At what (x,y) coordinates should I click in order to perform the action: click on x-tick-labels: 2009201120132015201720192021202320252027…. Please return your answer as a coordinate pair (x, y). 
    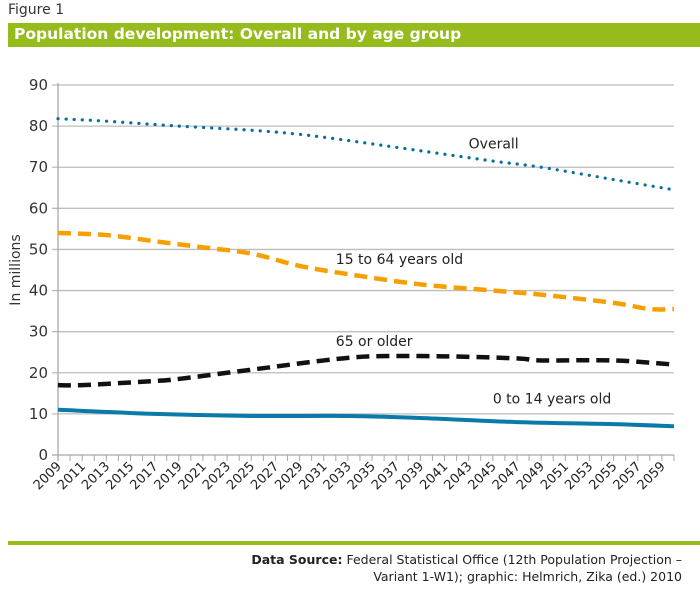
    Looking at the image, I should click on (350, 476).